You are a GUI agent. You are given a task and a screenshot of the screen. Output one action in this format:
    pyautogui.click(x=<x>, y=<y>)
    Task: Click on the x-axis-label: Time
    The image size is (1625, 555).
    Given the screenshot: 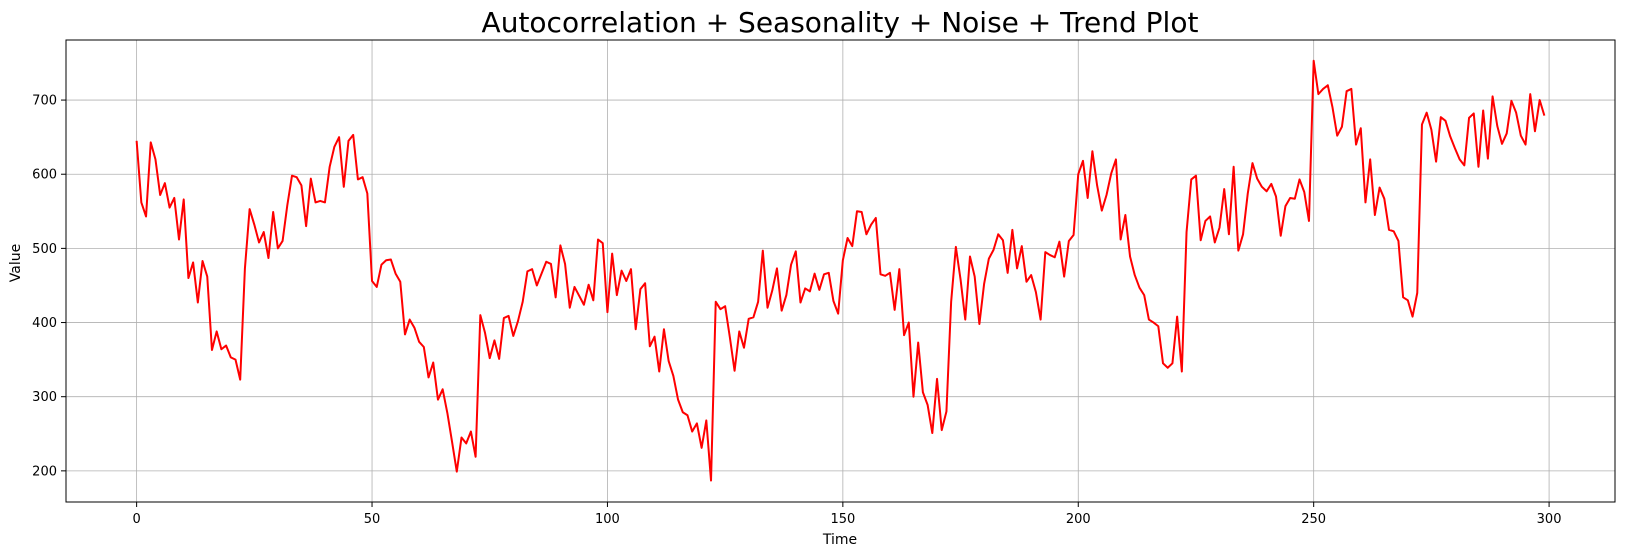 What is the action you would take?
    pyautogui.click(x=839, y=540)
    